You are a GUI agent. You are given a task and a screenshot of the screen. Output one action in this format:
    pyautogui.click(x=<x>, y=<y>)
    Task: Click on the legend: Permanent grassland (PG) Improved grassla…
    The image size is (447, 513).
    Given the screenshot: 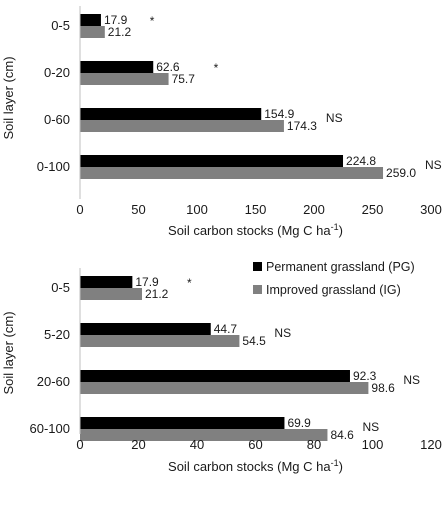 What is the action you would take?
    pyautogui.click(x=334, y=278)
    